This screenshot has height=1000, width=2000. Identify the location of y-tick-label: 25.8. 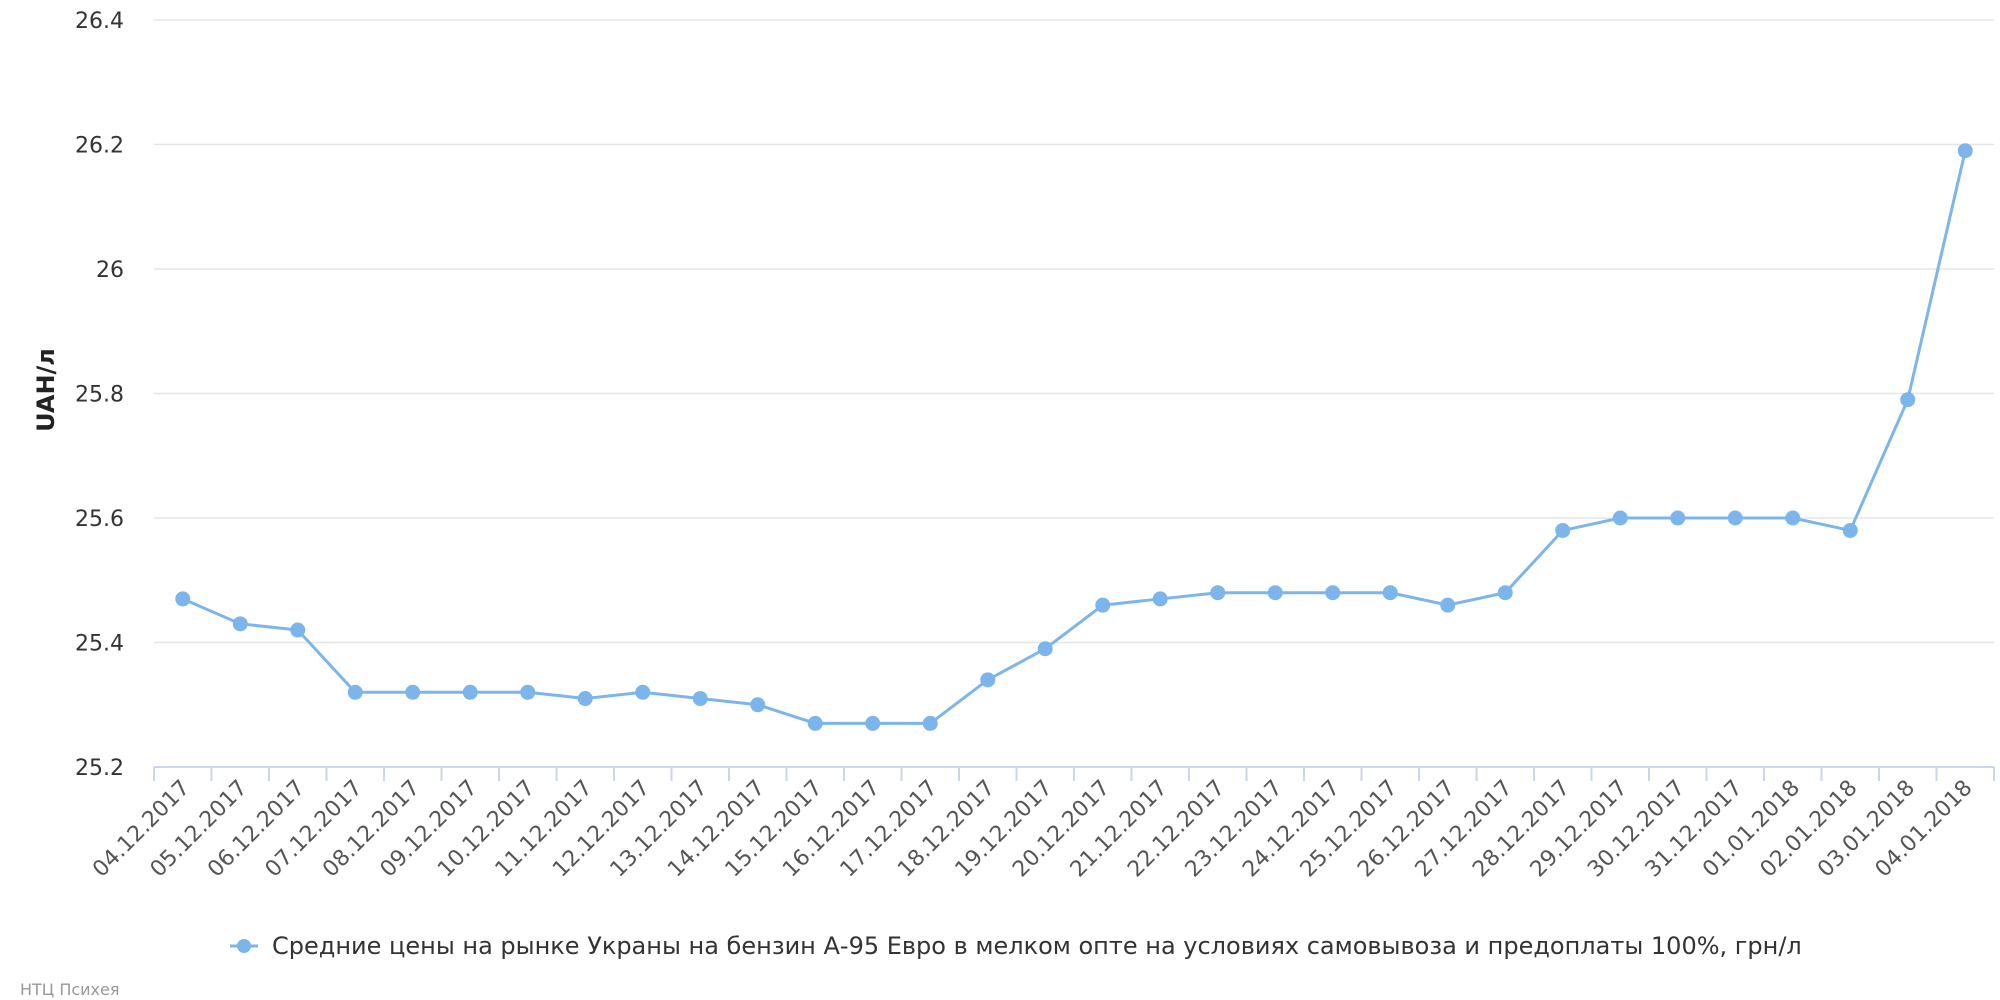
(99, 395).